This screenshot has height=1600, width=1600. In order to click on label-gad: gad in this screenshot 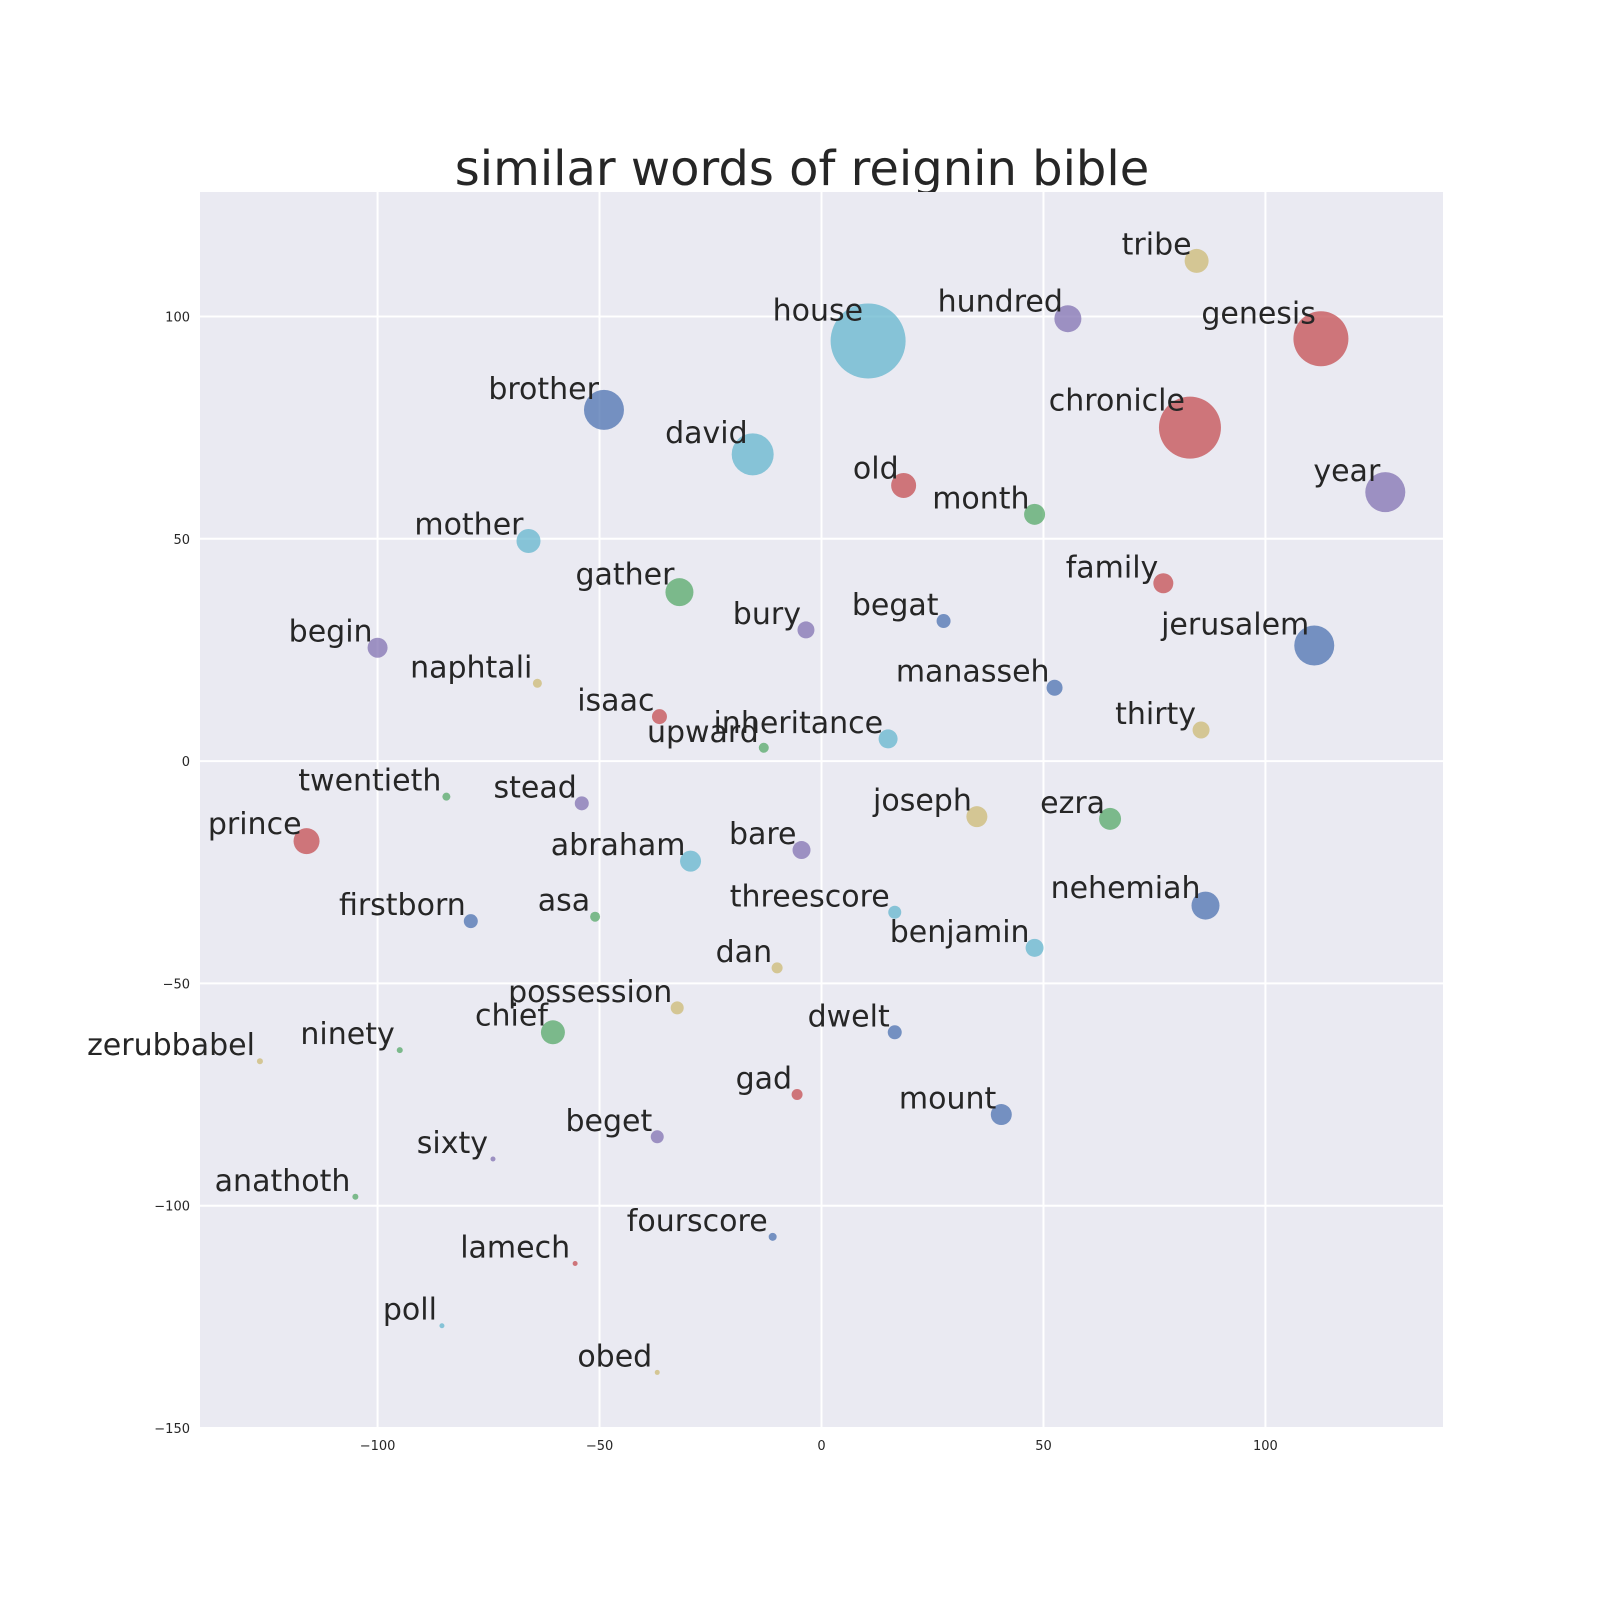, I will do `click(764, 1079)`.